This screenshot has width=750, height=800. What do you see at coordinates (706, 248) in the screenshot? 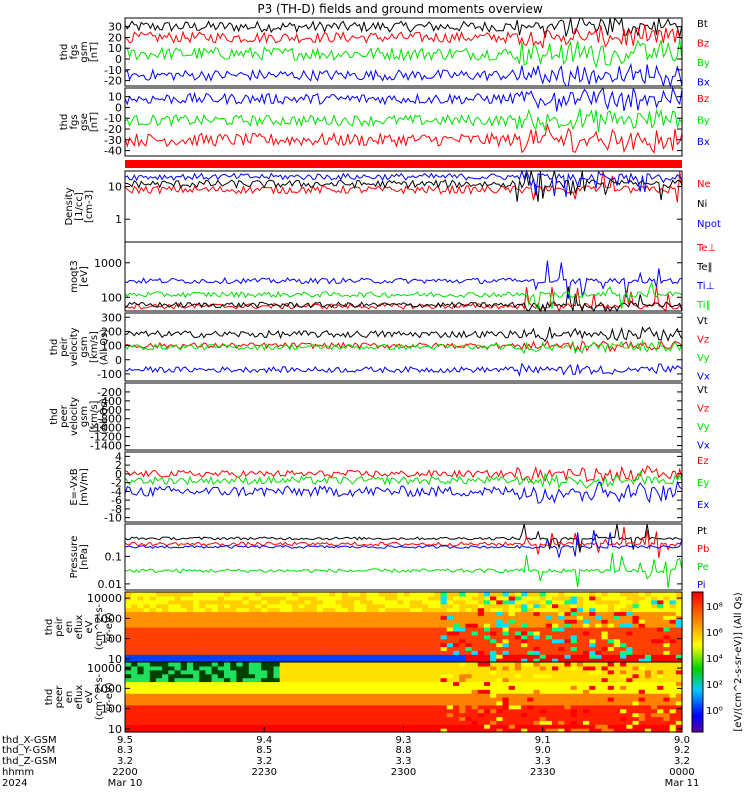
I see `legend-entry: Te⊥` at bounding box center [706, 248].